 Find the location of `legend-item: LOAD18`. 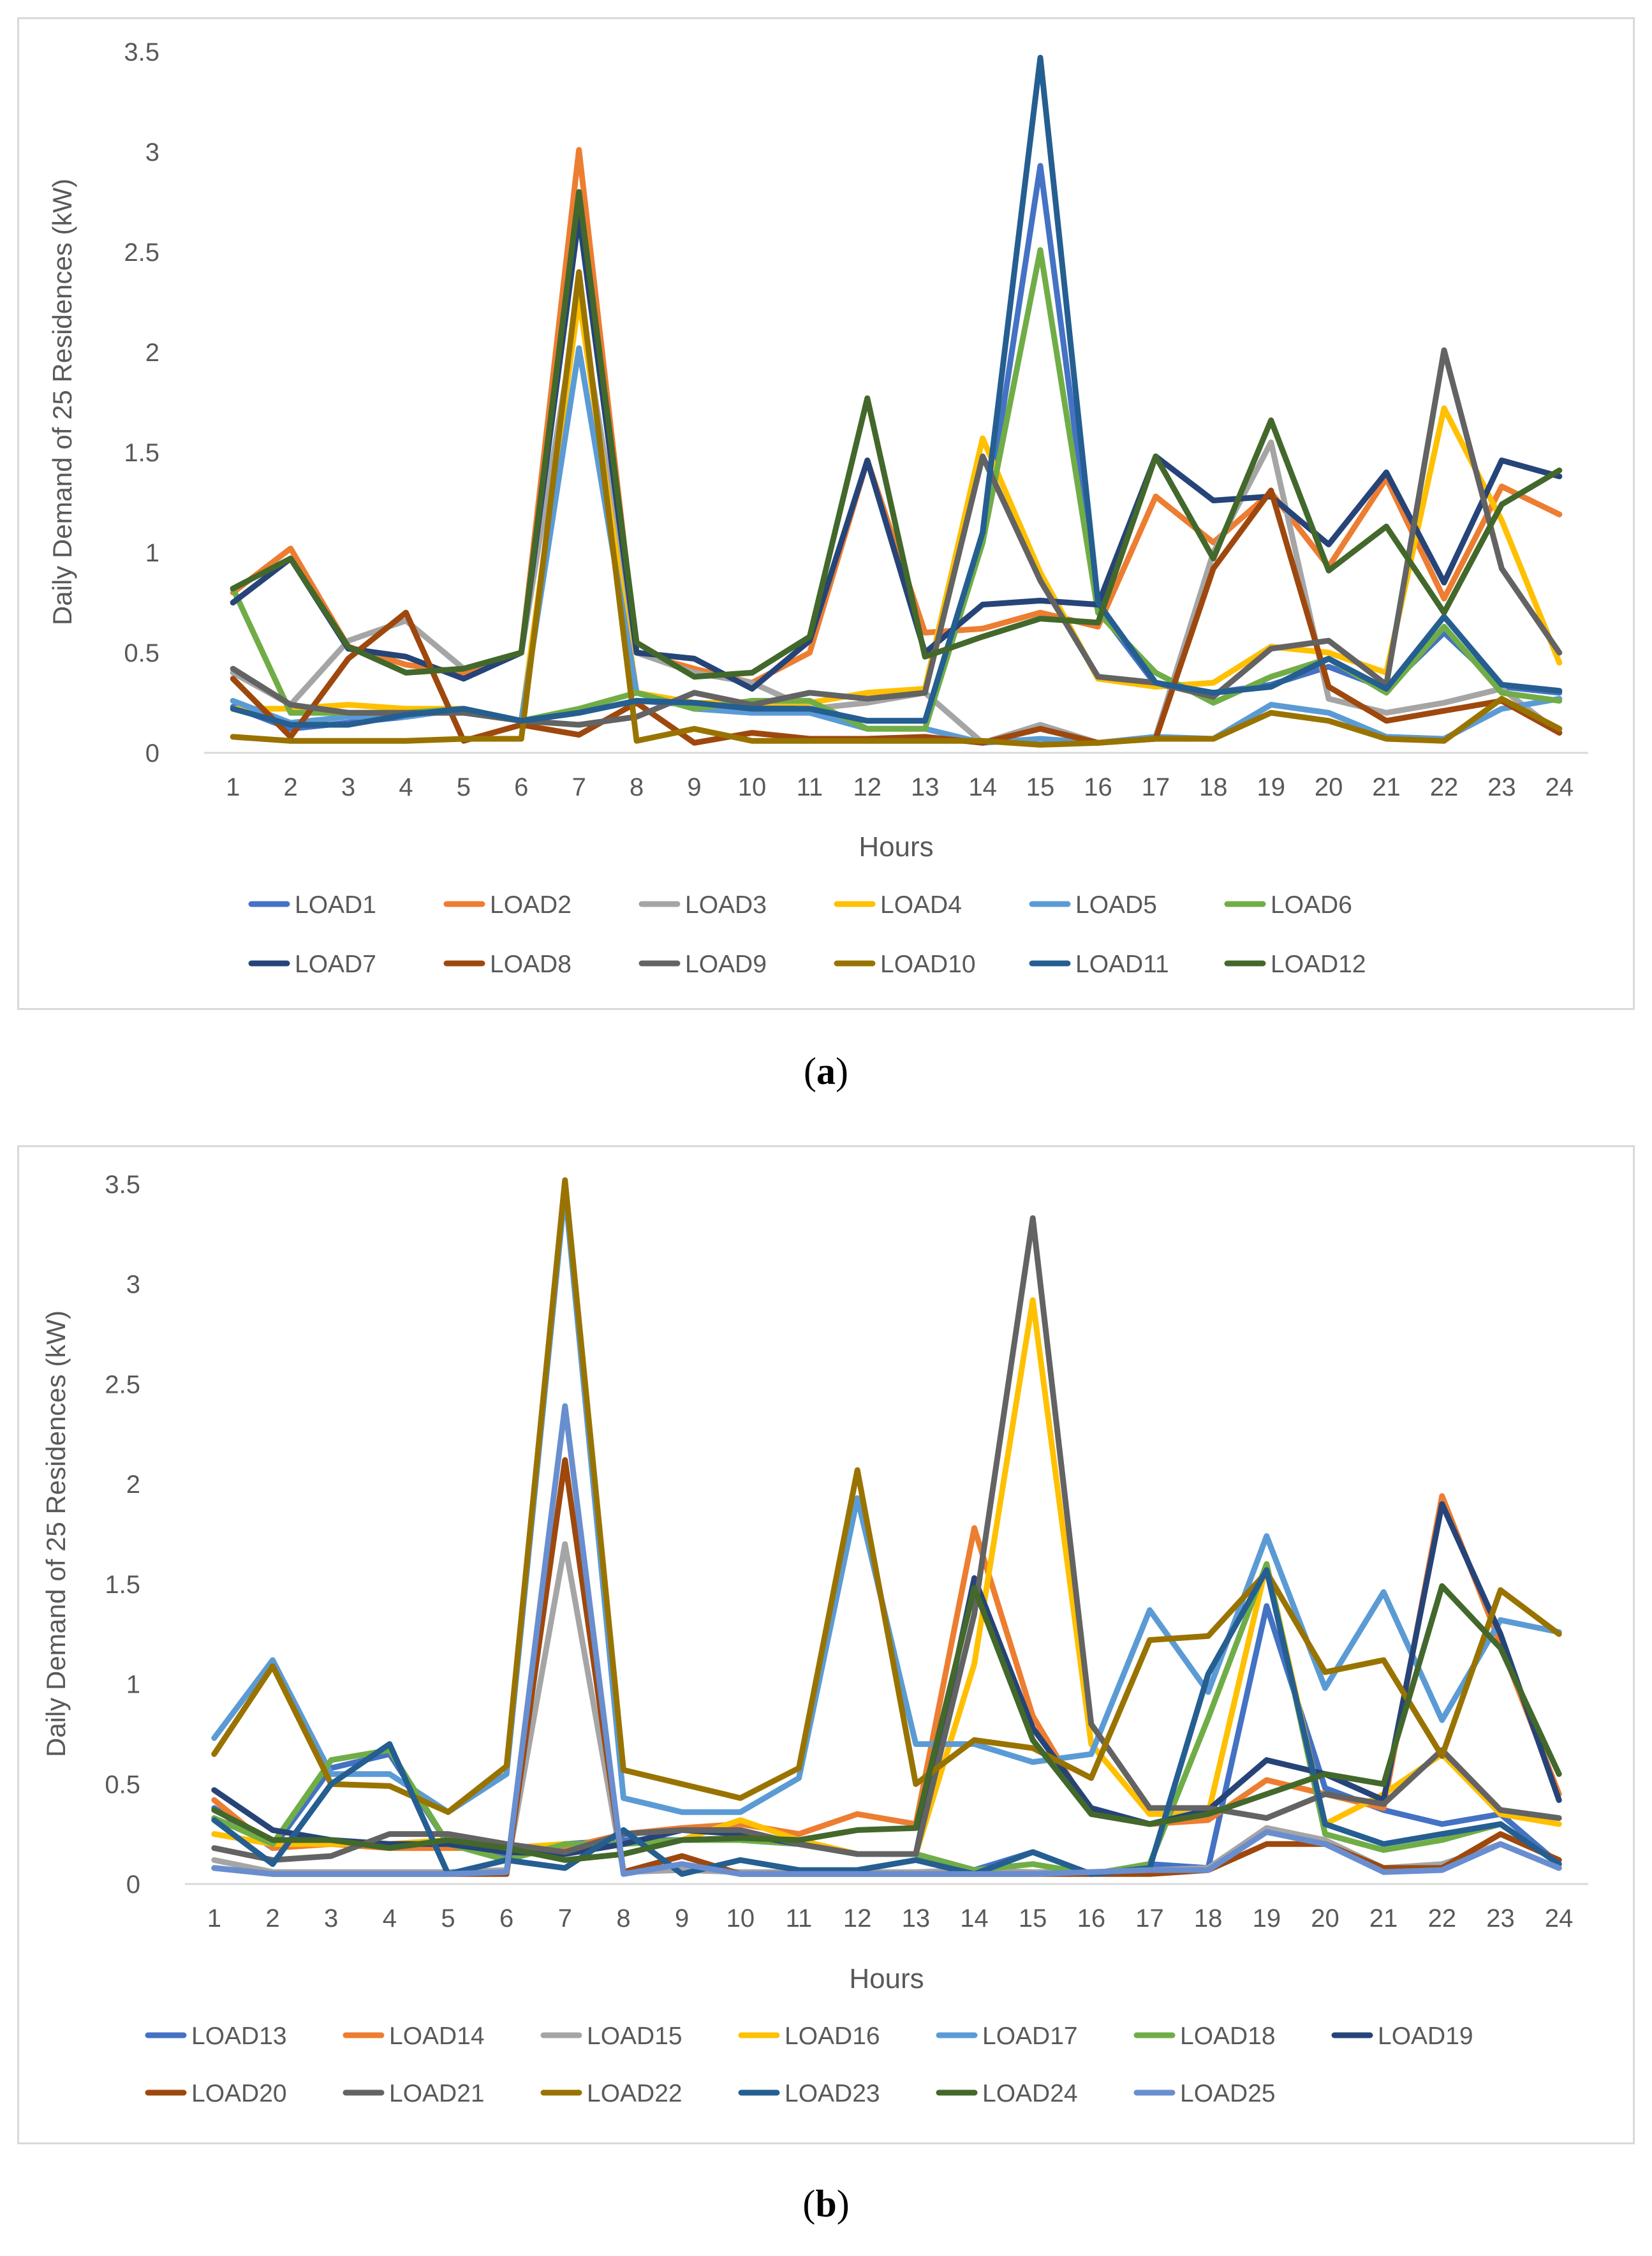

legend-item: LOAD18 is located at coordinates (1204, 2036).